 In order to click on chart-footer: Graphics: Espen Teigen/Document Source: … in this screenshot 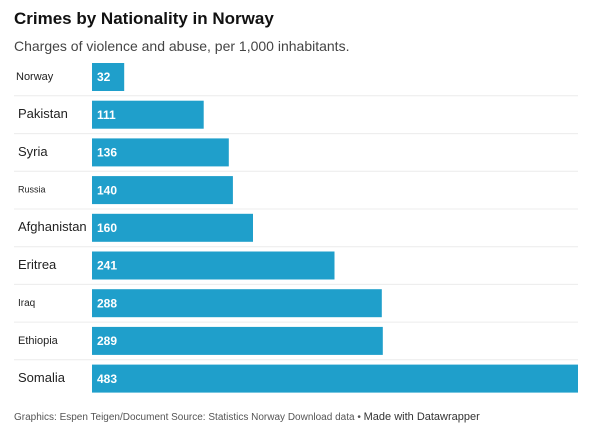, I will do `click(247, 417)`.